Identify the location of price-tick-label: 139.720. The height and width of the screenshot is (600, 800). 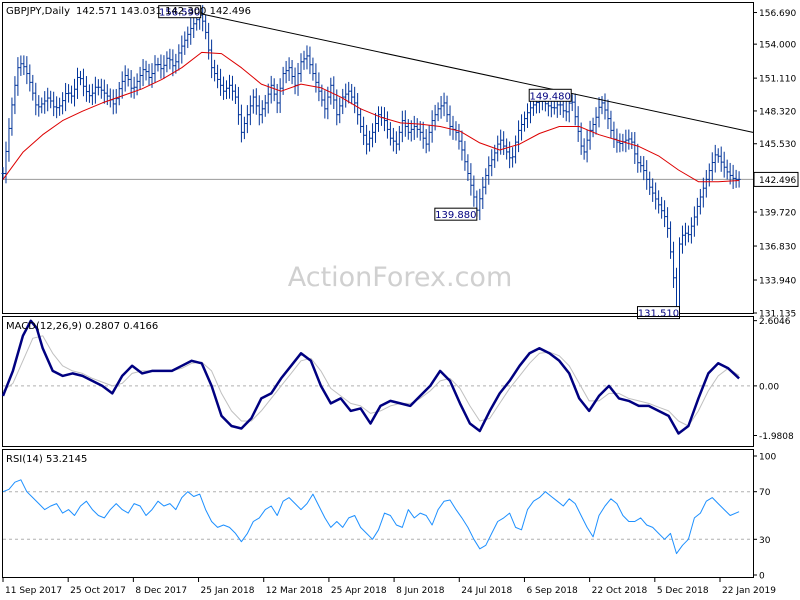
(777, 214).